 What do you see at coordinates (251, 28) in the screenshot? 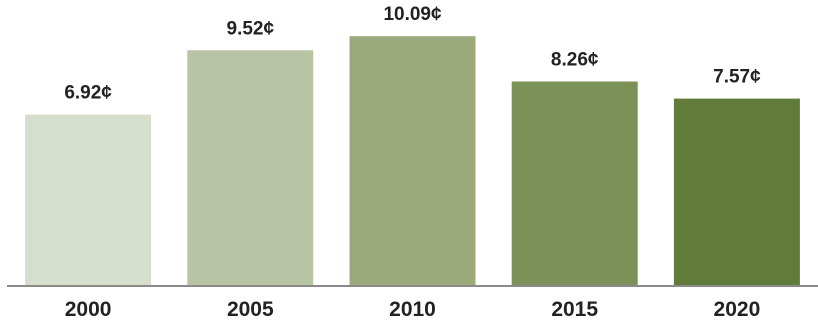
I see `value-label-2005: 9.52¢` at bounding box center [251, 28].